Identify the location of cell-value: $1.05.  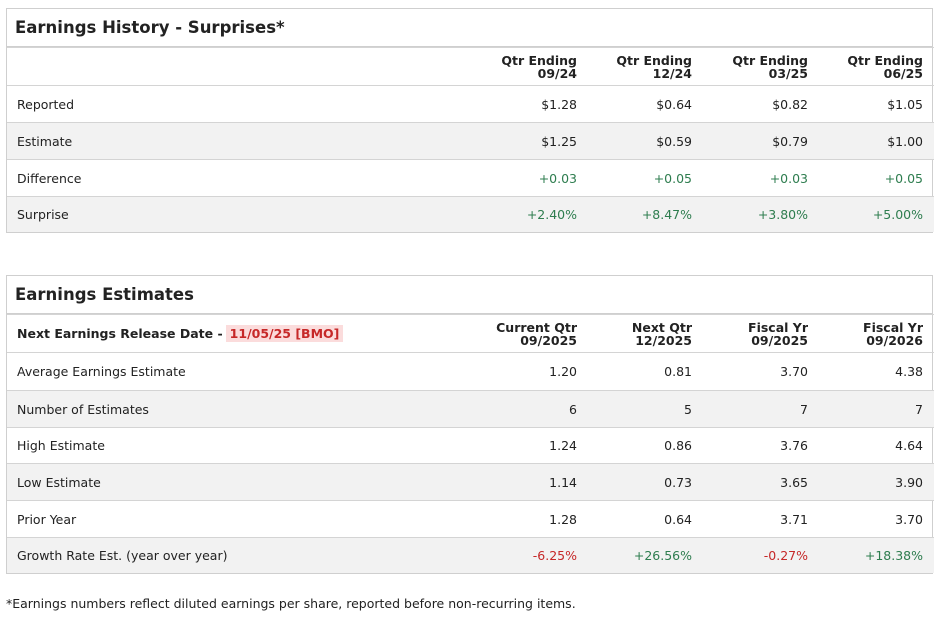
(871, 104).